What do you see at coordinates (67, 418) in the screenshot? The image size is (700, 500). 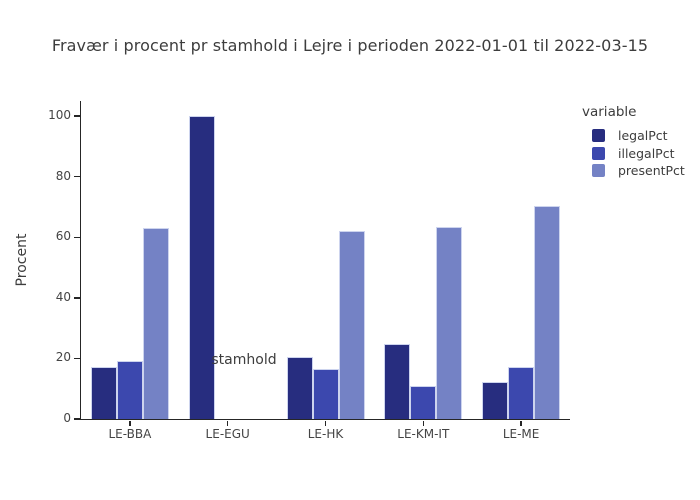 I see `y-tick-label: 0` at bounding box center [67, 418].